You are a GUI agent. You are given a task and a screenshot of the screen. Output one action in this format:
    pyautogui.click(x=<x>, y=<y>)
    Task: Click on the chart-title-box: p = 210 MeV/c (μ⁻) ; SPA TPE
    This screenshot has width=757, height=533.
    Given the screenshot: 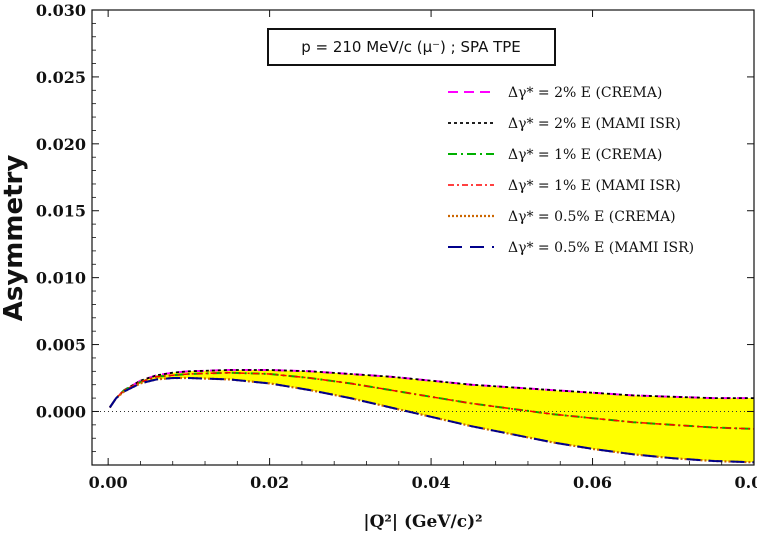 What is the action you would take?
    pyautogui.click(x=411, y=47)
    